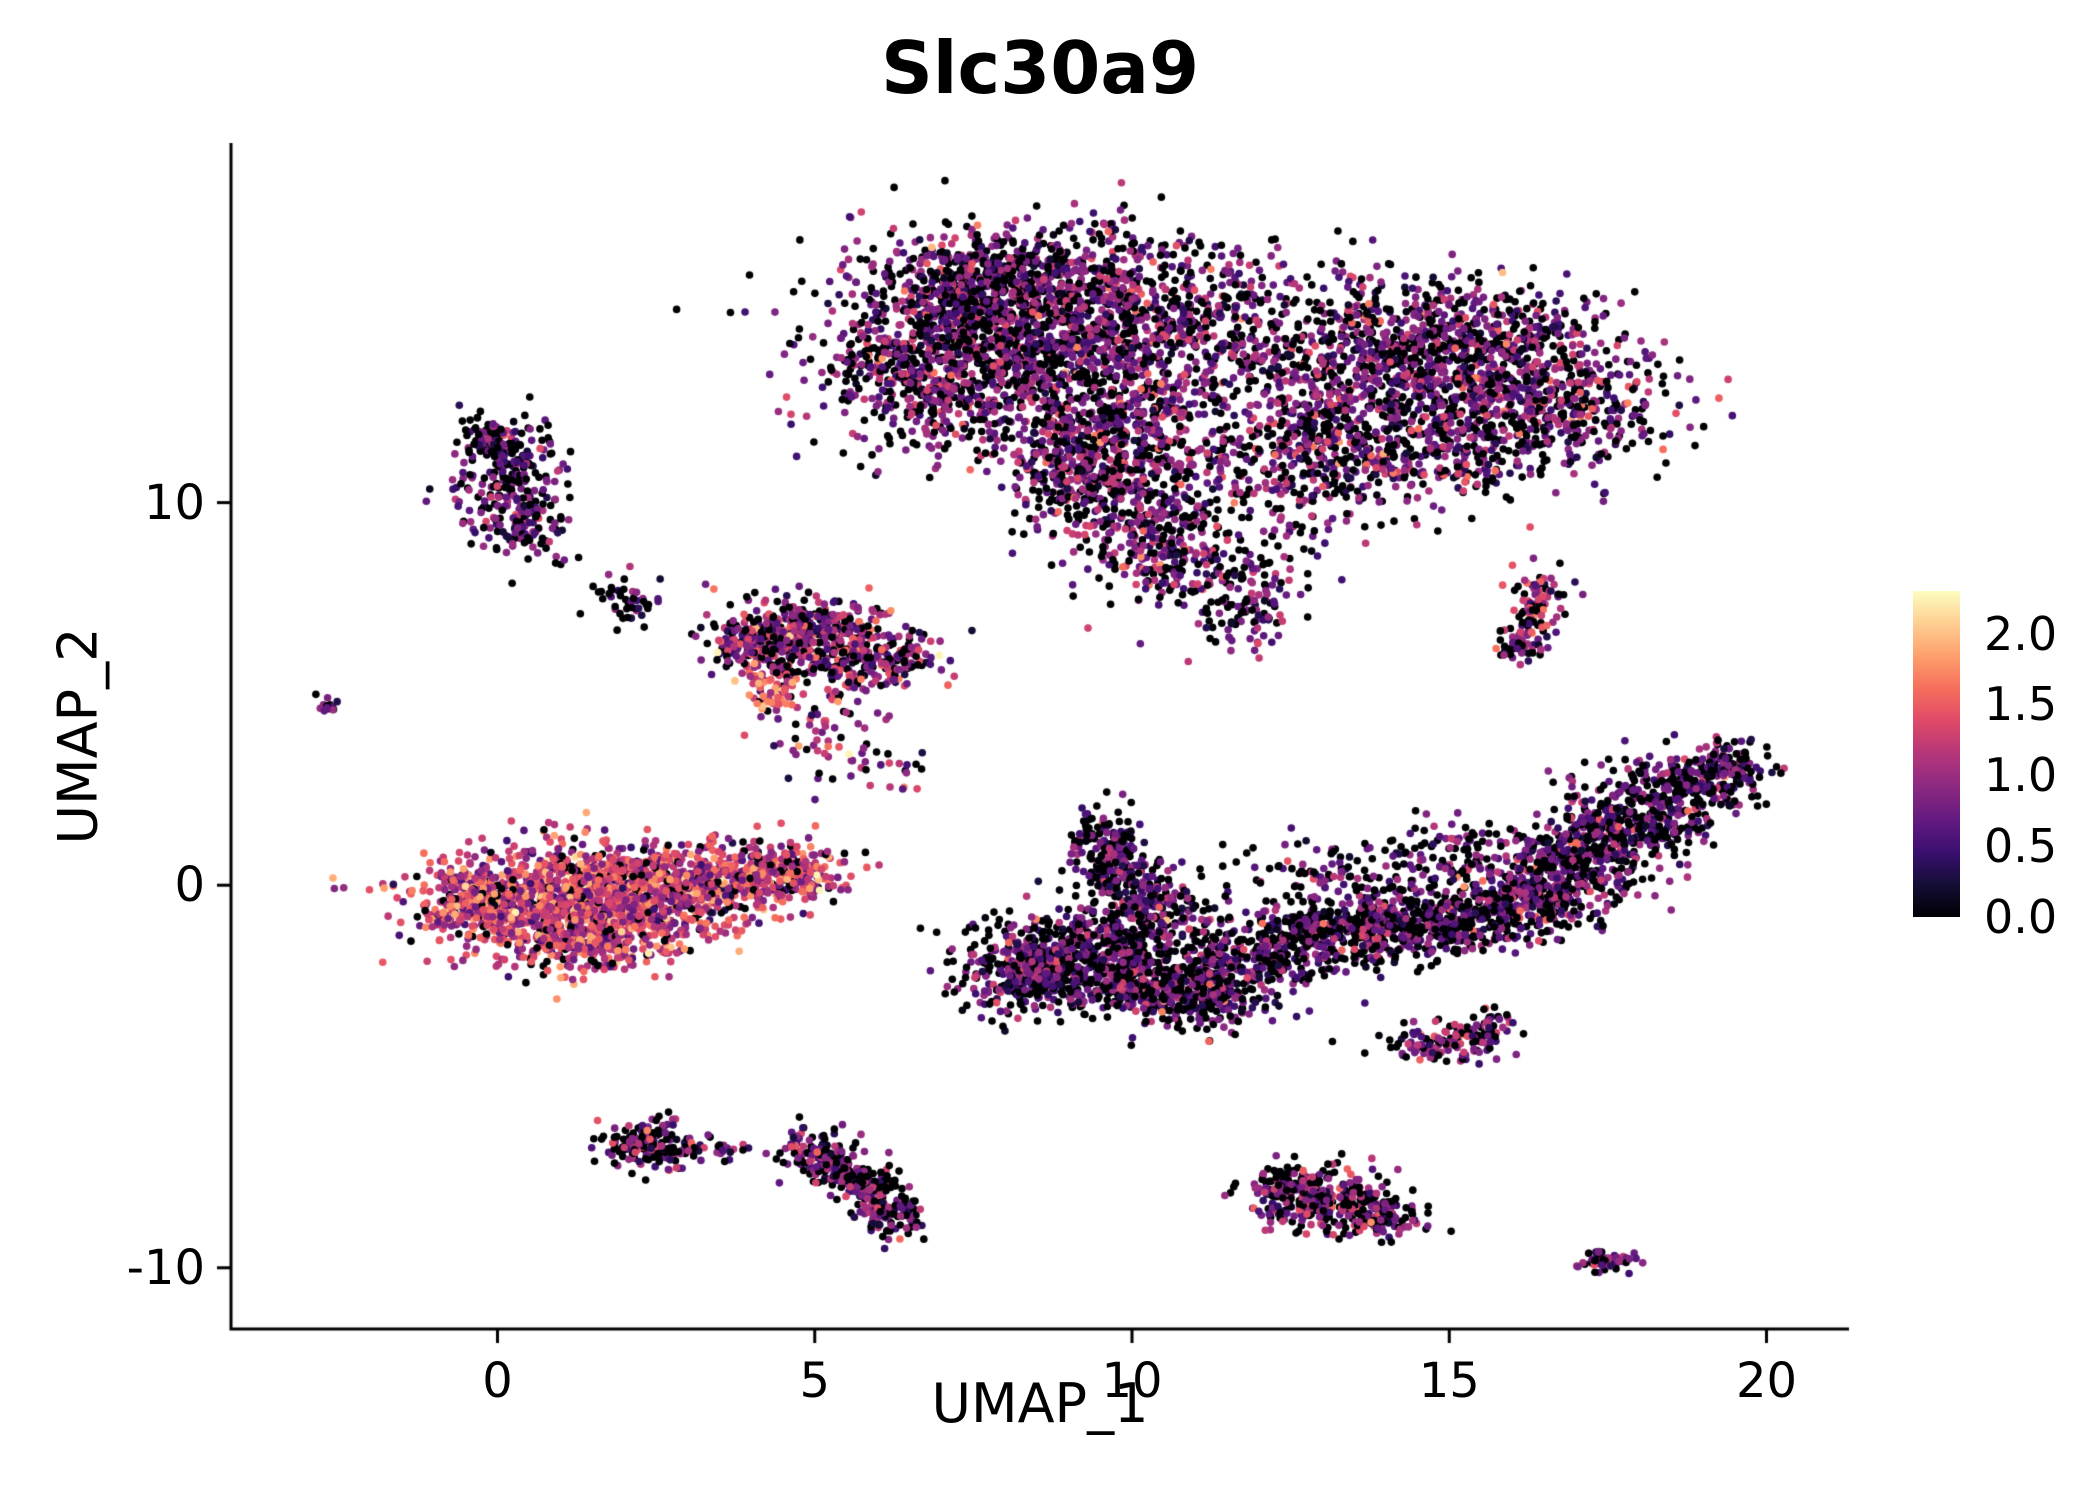  I want to click on x-tick-label: 10, so click(1132, 1381).